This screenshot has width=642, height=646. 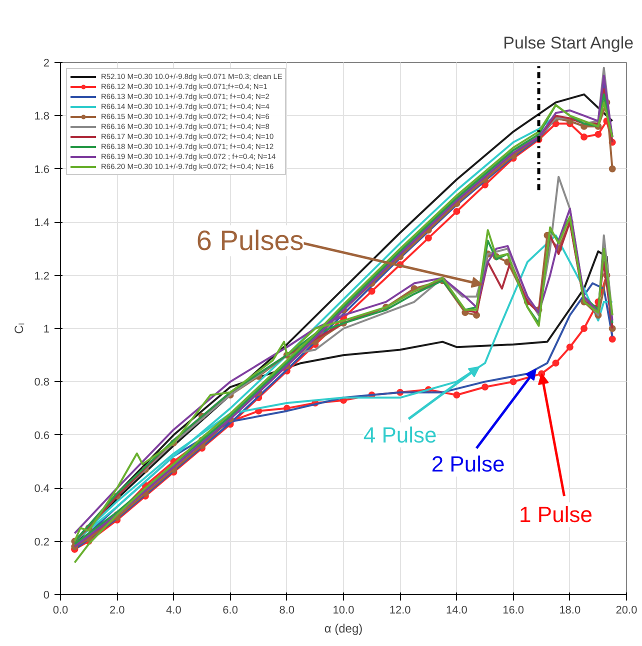 What do you see at coordinates (400, 610) in the screenshot?
I see `x-tick-label: 12.0` at bounding box center [400, 610].